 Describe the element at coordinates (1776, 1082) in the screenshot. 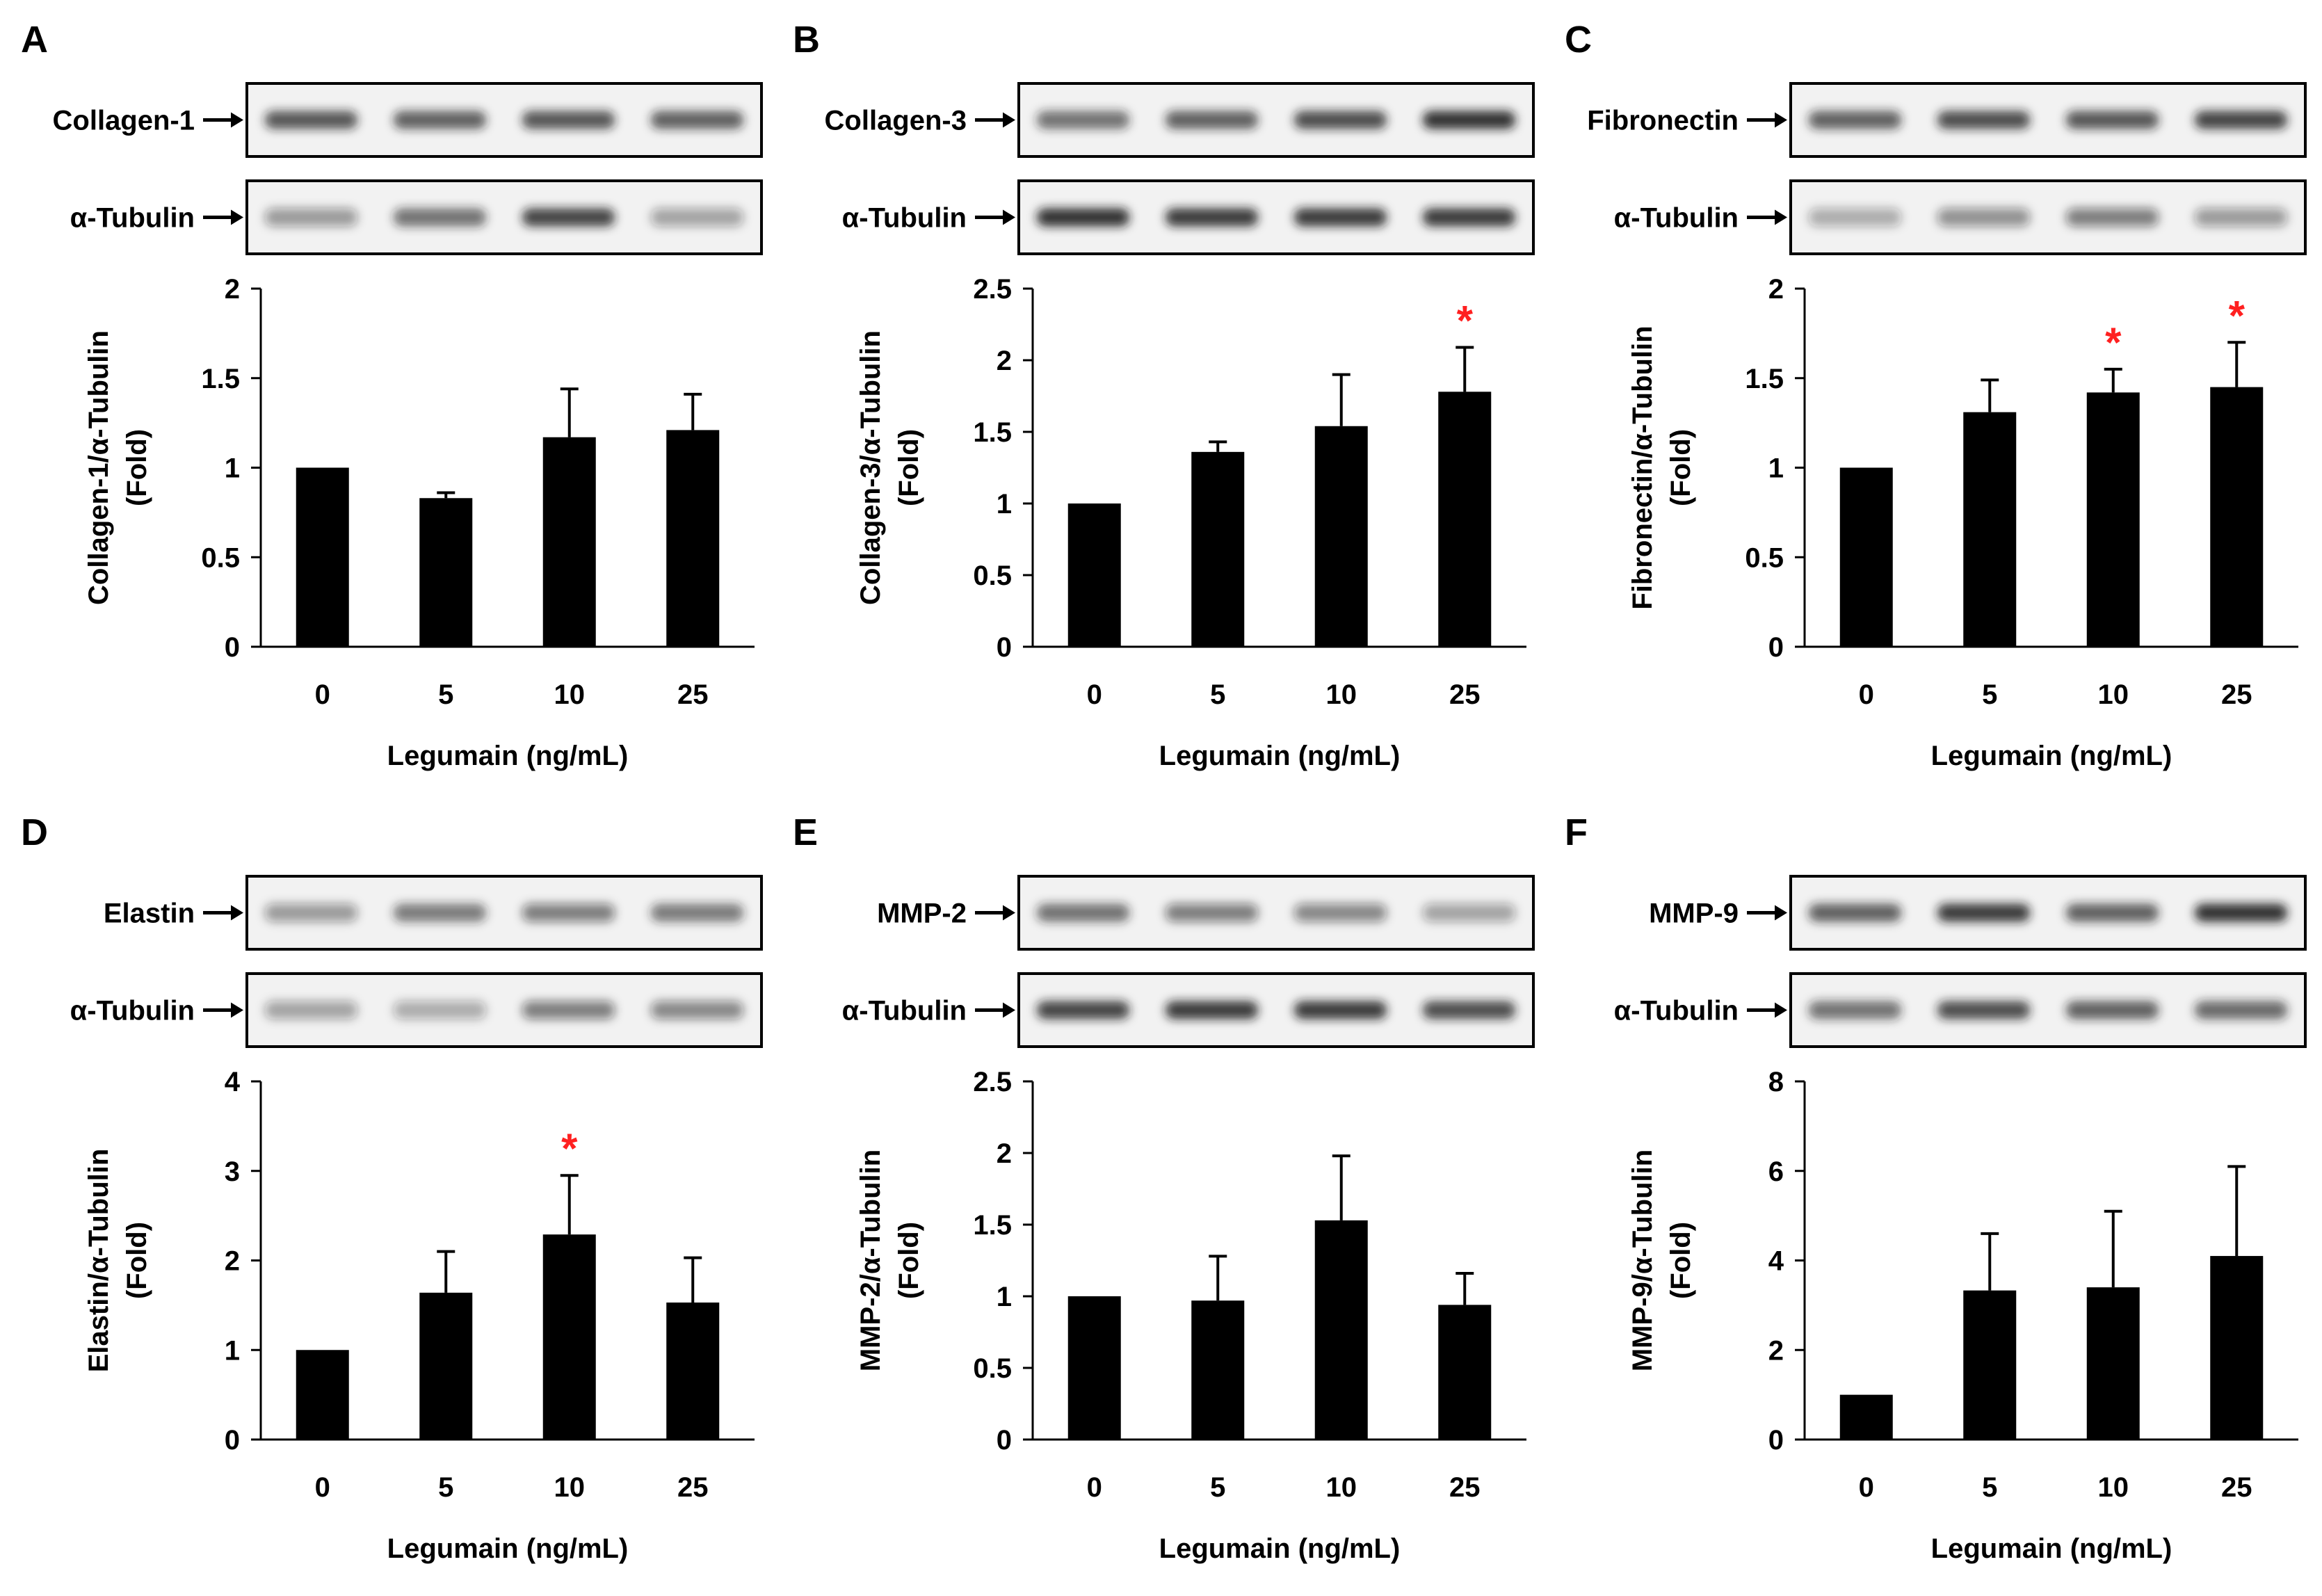

I see `y-tick-label: 8` at that location.